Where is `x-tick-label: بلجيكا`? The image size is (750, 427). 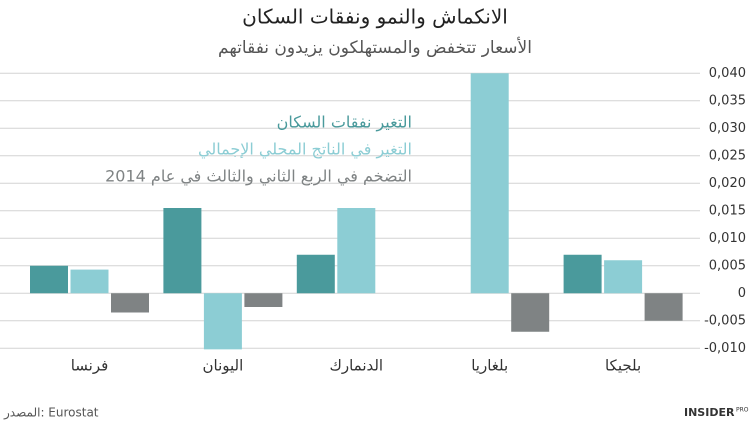 x-tick-label: بلجيكا is located at coordinates (623, 366).